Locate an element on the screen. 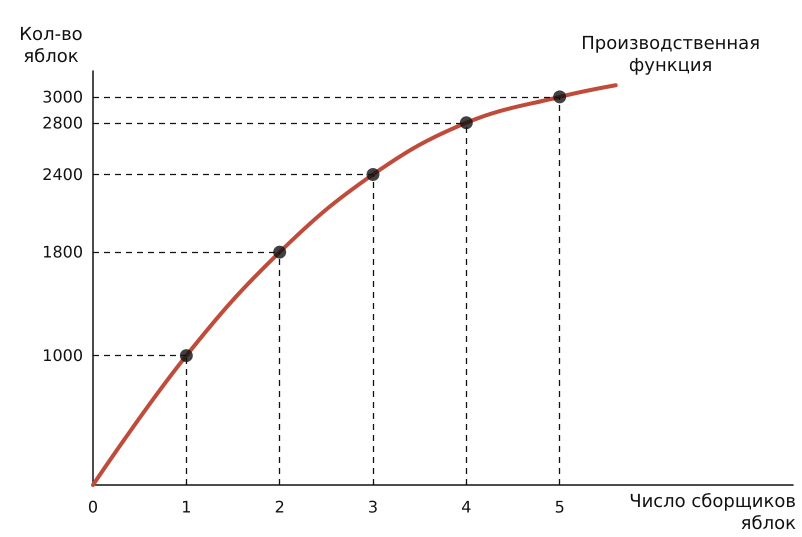 The image size is (802, 537). y-axis-title: Кол-во яблок is located at coordinates (51, 46).